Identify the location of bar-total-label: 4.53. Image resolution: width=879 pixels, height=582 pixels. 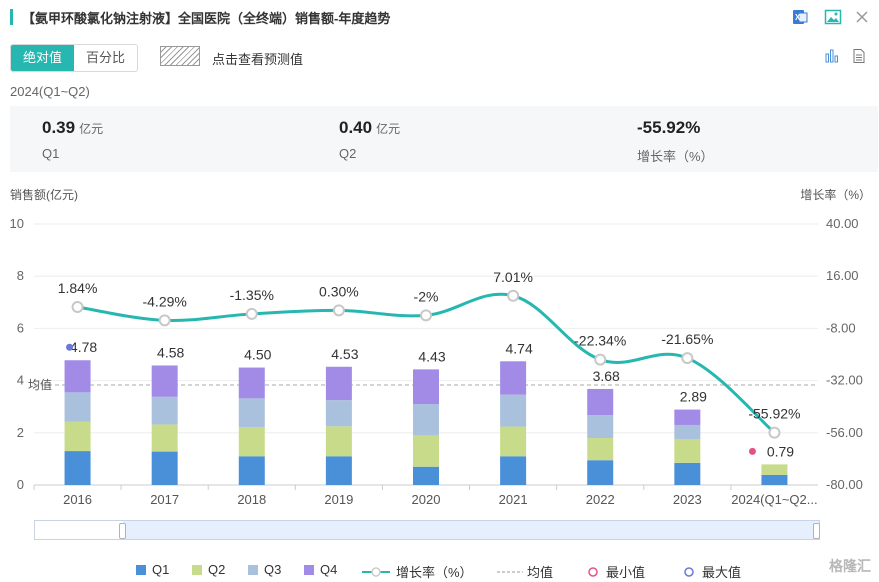
(344, 354).